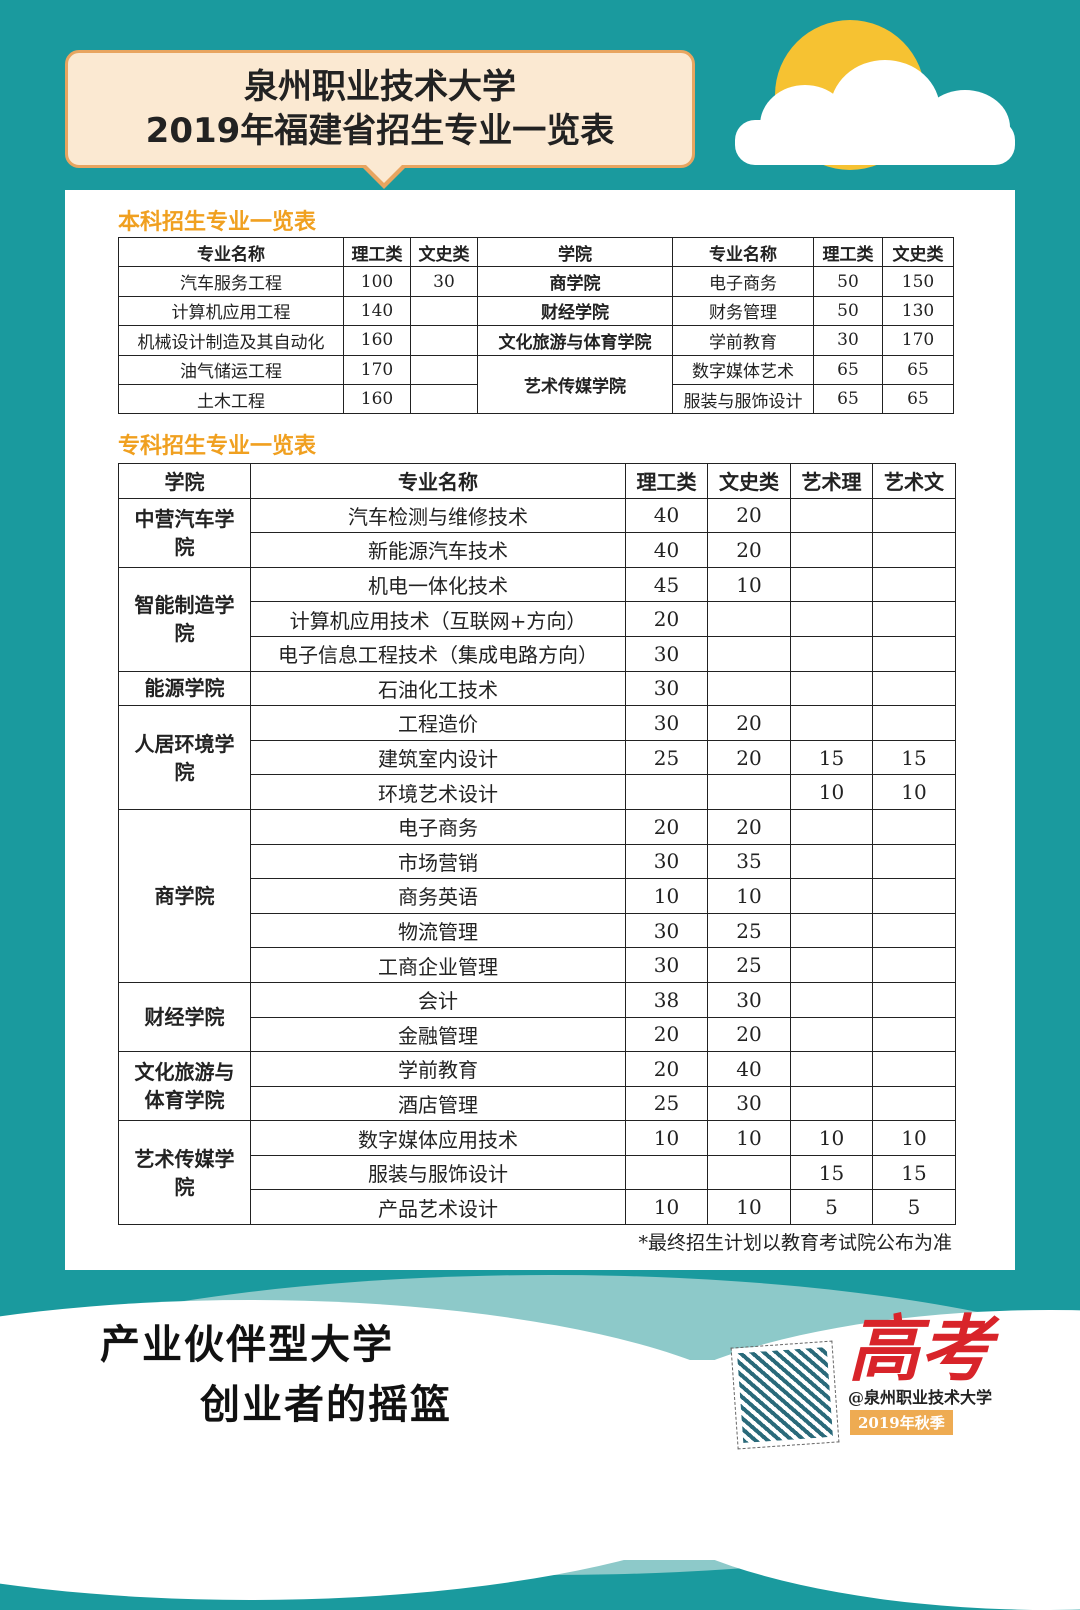  I want to click on season-badge: 2019年秋季, so click(901, 1422).